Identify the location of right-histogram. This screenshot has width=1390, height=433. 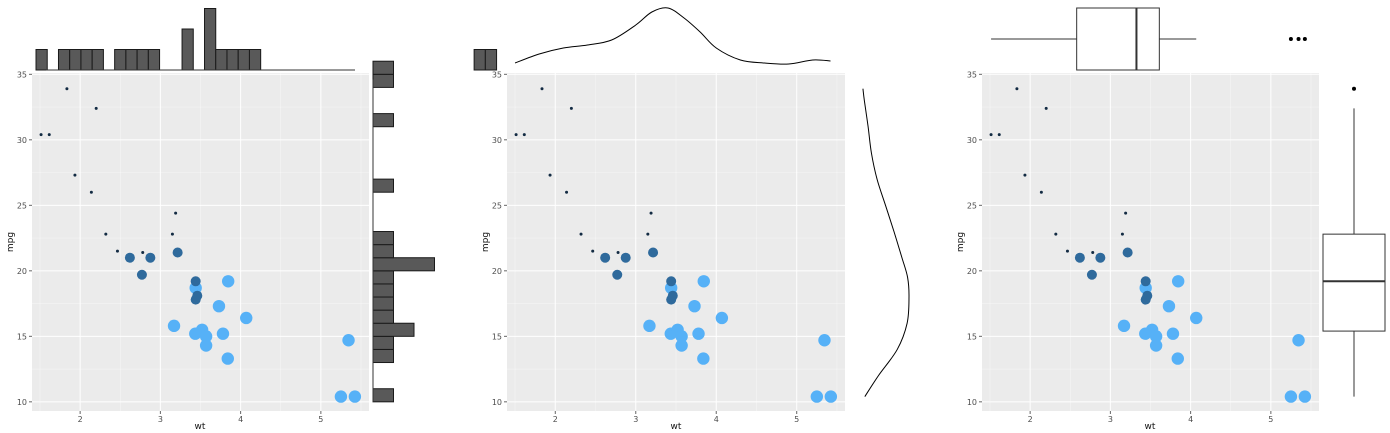
(403, 231).